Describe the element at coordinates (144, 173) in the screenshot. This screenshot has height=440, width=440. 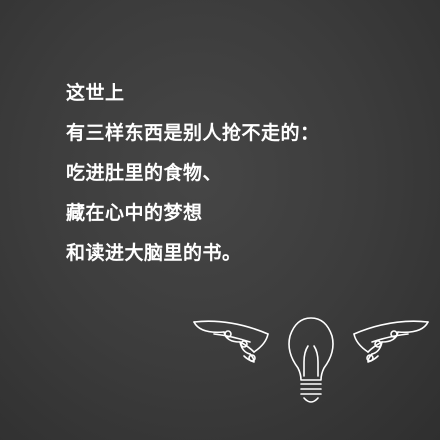
I see `quote-line-3: 吃进肚里的食物、` at that location.